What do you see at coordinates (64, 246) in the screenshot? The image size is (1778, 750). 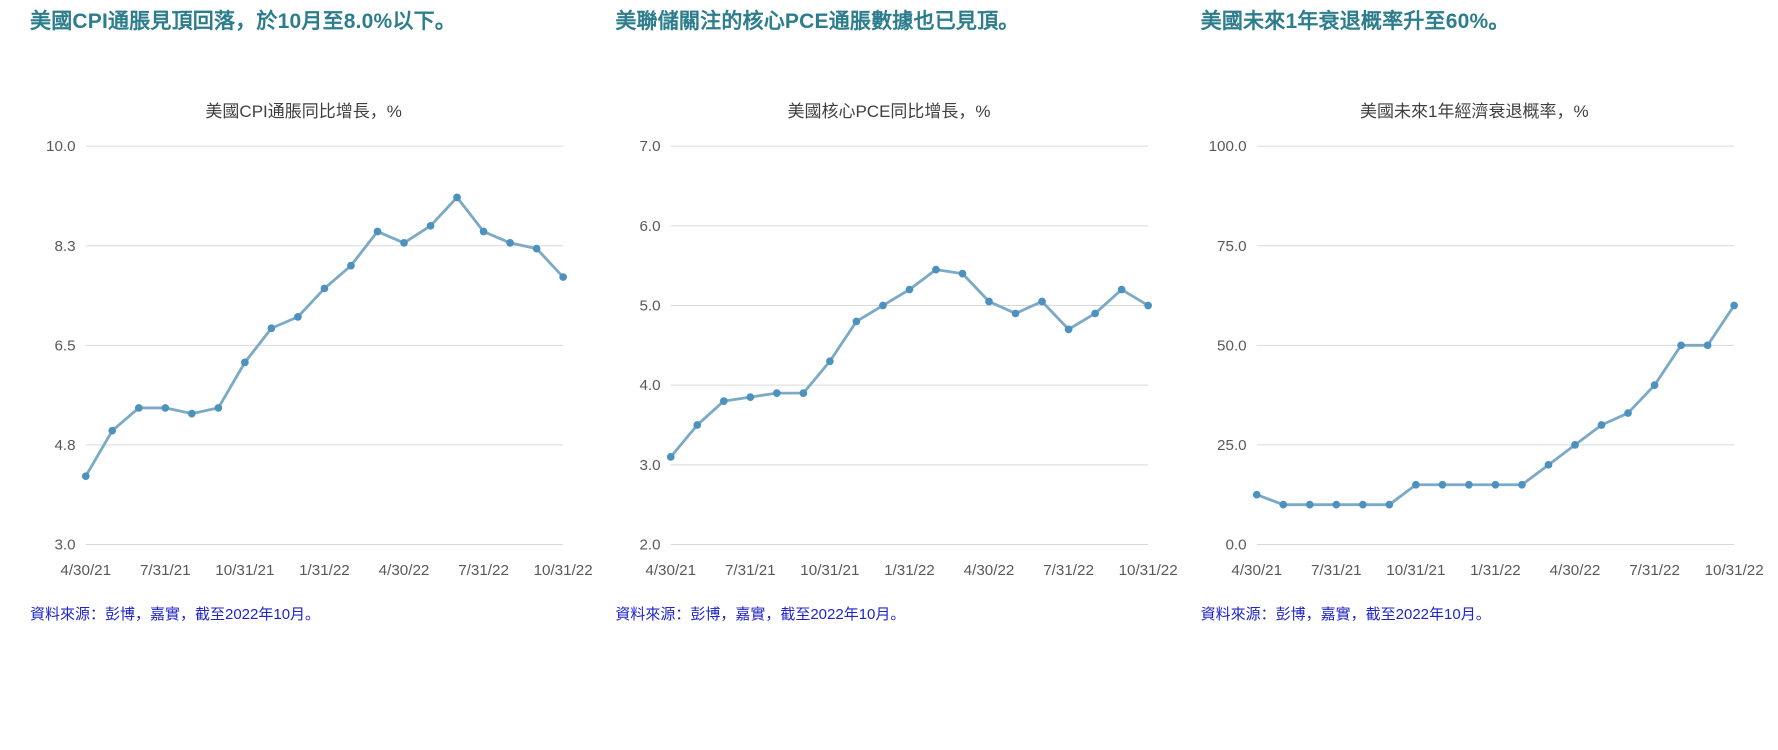 I see `y-axis-tick-label: 8.3` at bounding box center [64, 246].